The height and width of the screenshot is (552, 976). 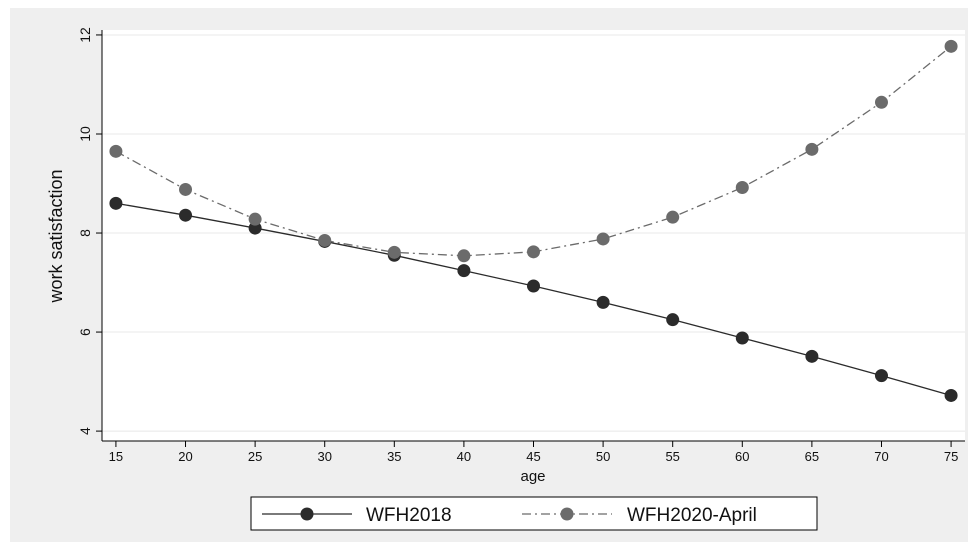 I want to click on x-tick-label: 55, so click(x=672, y=456).